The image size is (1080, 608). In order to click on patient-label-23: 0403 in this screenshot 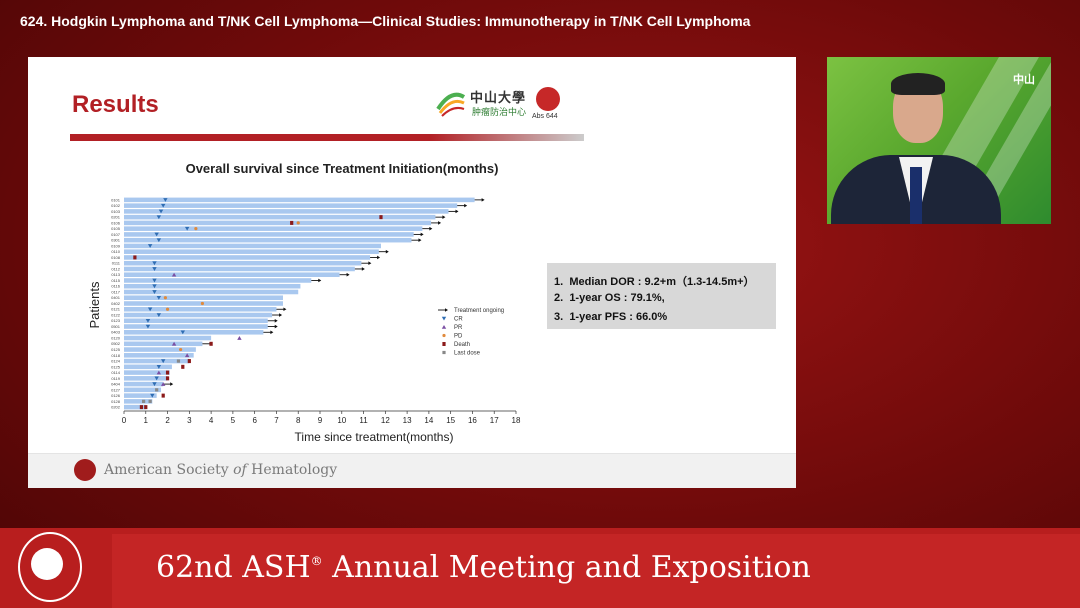, I will do `click(116, 332)`.